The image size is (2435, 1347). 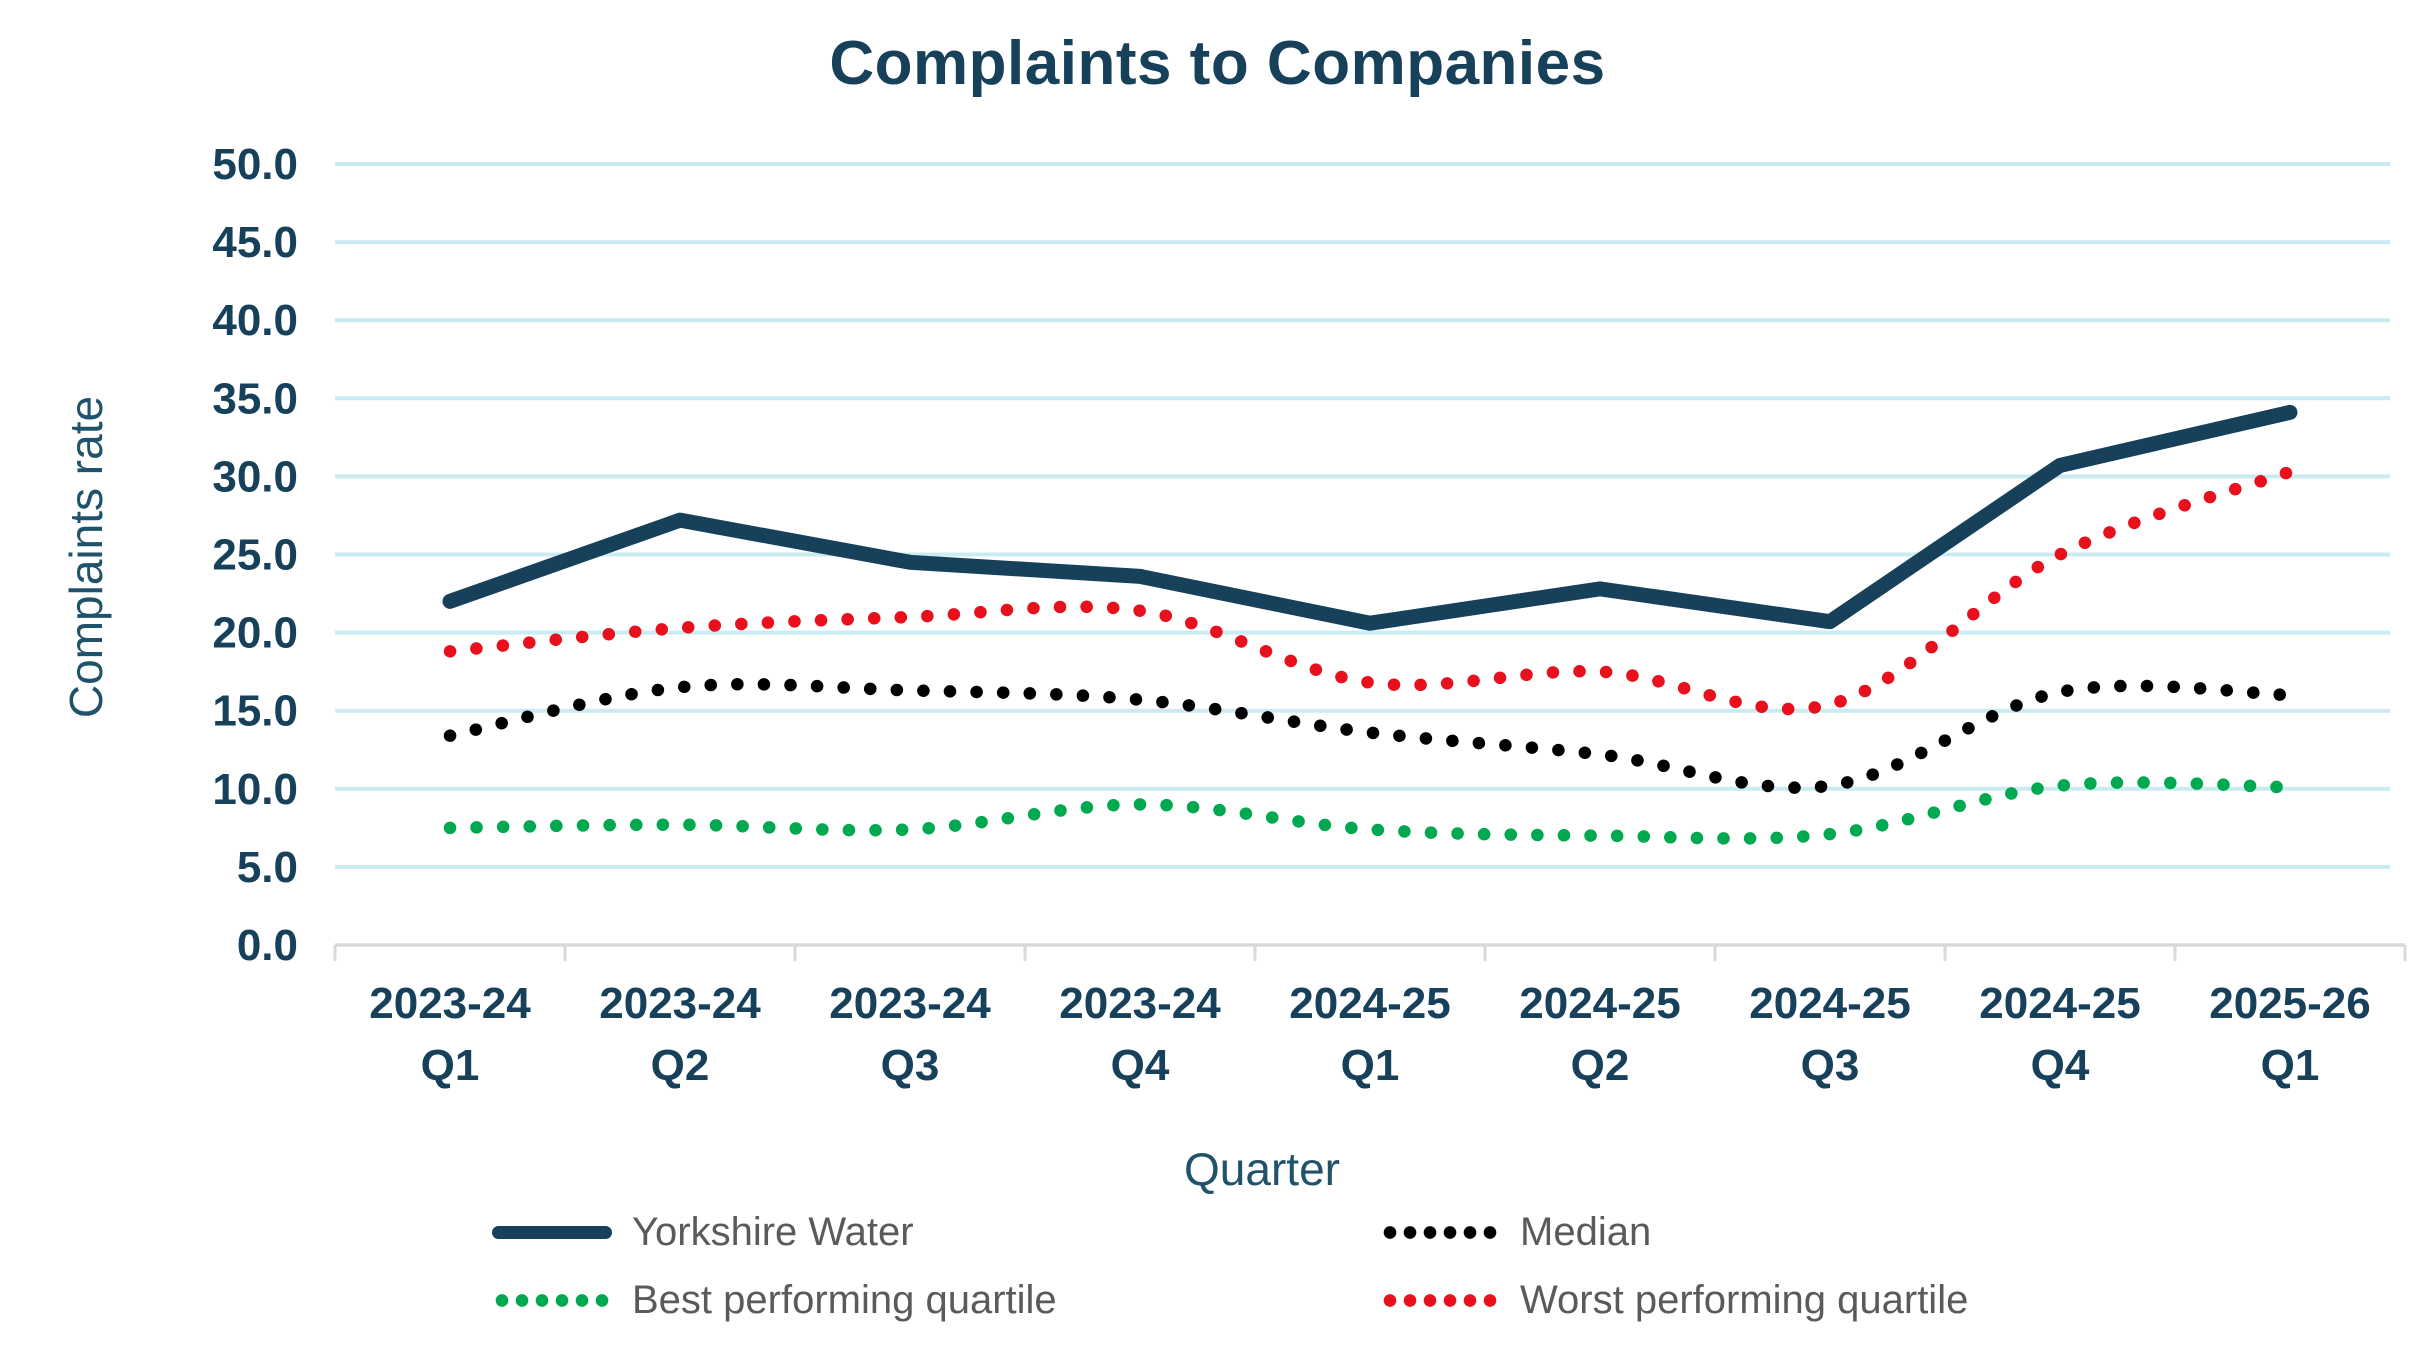 I want to click on series-line-yorkshire-water, so click(x=1370, y=517).